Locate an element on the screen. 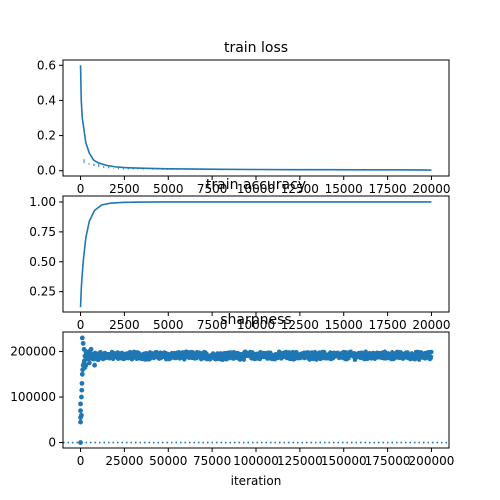 The height and width of the screenshot is (500, 500). loss-series-line is located at coordinates (255, 118).